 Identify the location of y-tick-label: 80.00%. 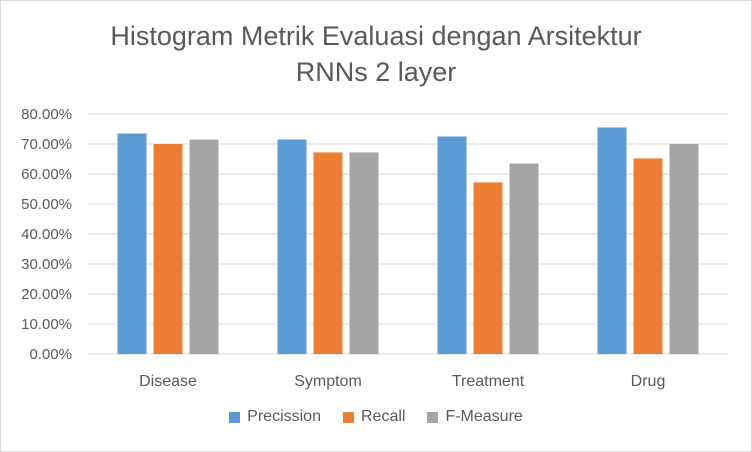
(46, 114).